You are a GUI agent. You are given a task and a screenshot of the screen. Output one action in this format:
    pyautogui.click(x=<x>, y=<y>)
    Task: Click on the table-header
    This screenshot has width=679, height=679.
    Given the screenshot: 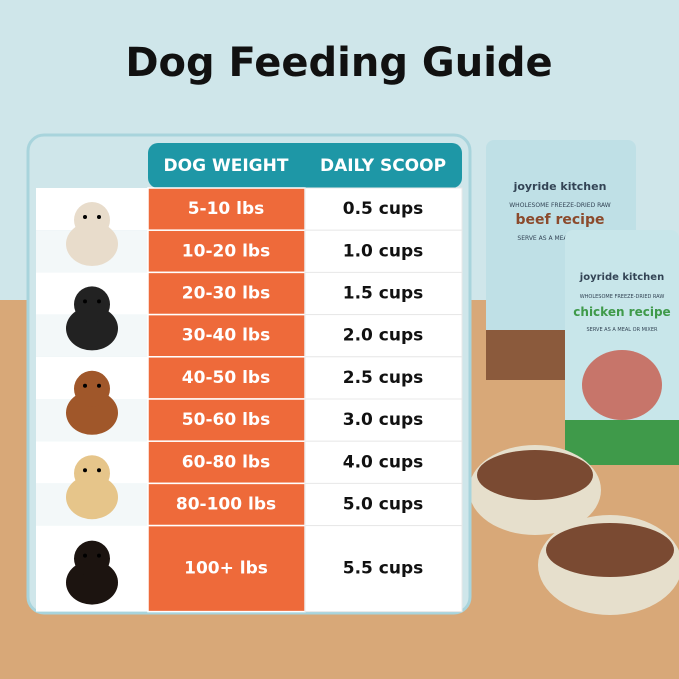 What is the action you would take?
    pyautogui.click(x=305, y=165)
    